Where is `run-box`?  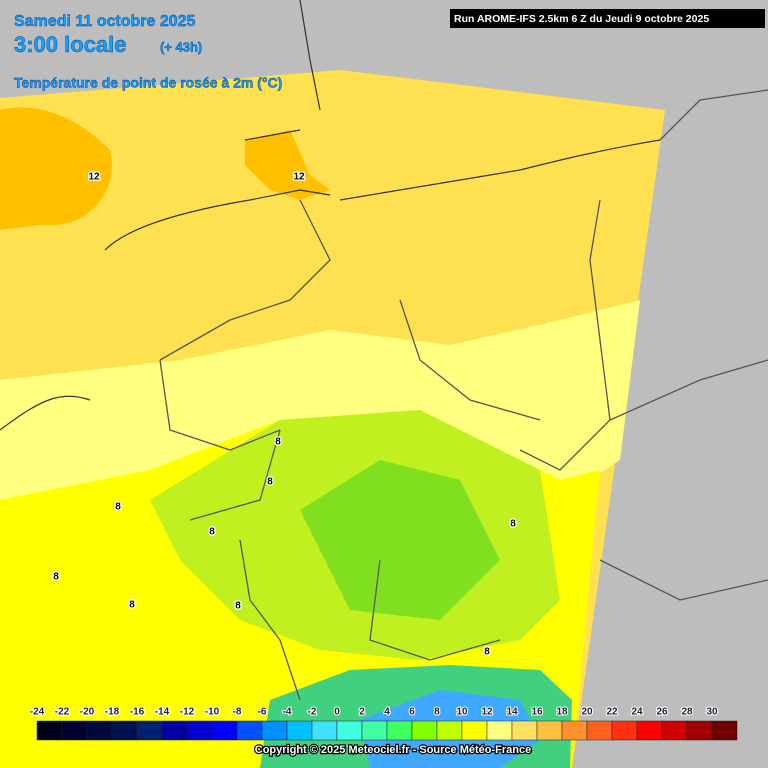
run-box is located at coordinates (607, 18).